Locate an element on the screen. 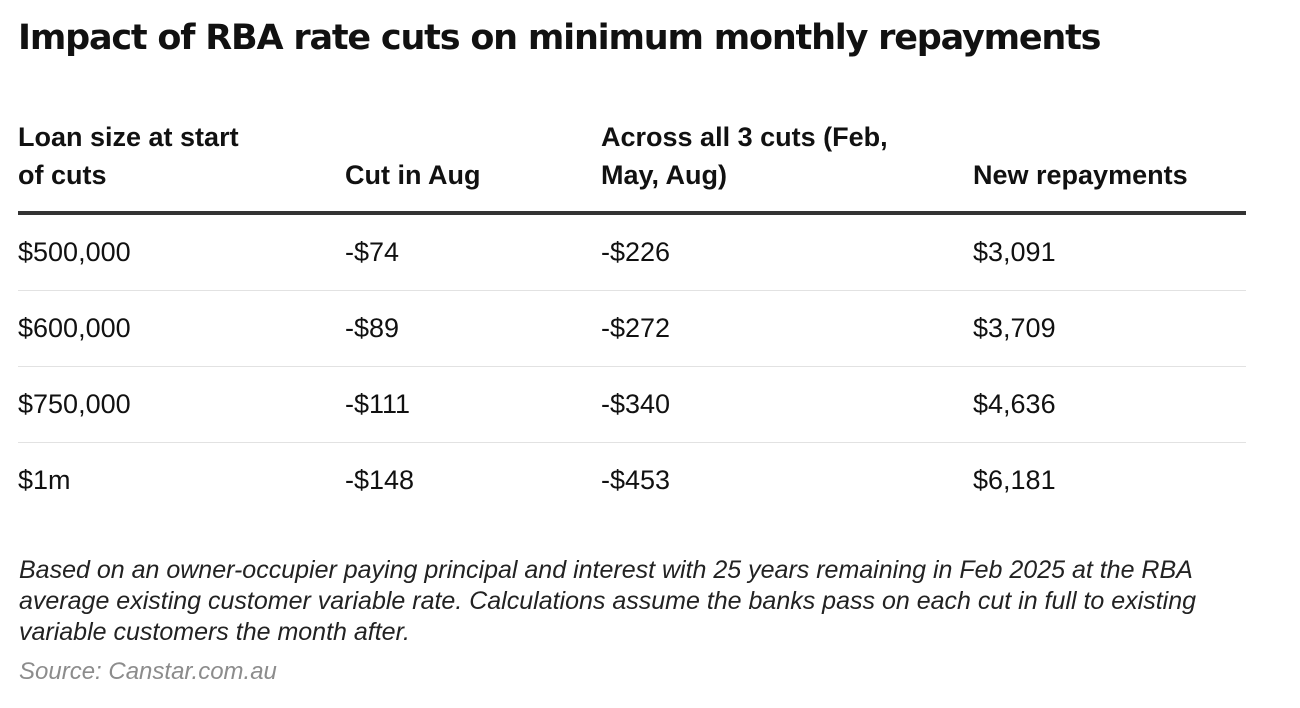 This screenshot has height=708, width=1300. cell-new-repayments: $6,181 is located at coordinates (1014, 480).